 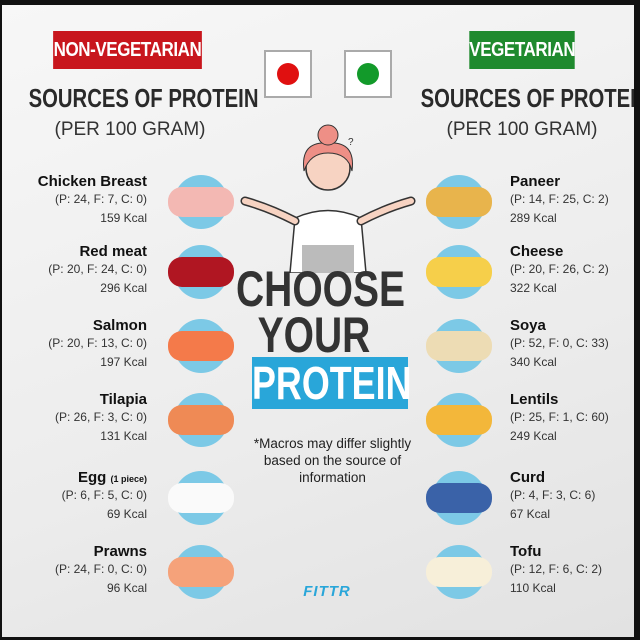 I want to click on food-name: Tofu, so click(x=572, y=551).